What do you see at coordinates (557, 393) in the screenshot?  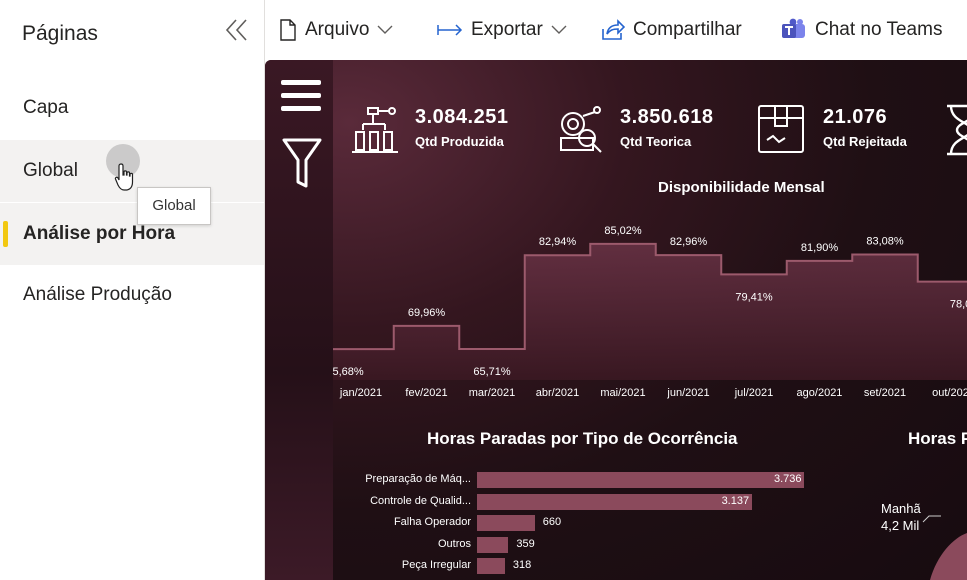 I see `x-tick-label: abr/2021` at bounding box center [557, 393].